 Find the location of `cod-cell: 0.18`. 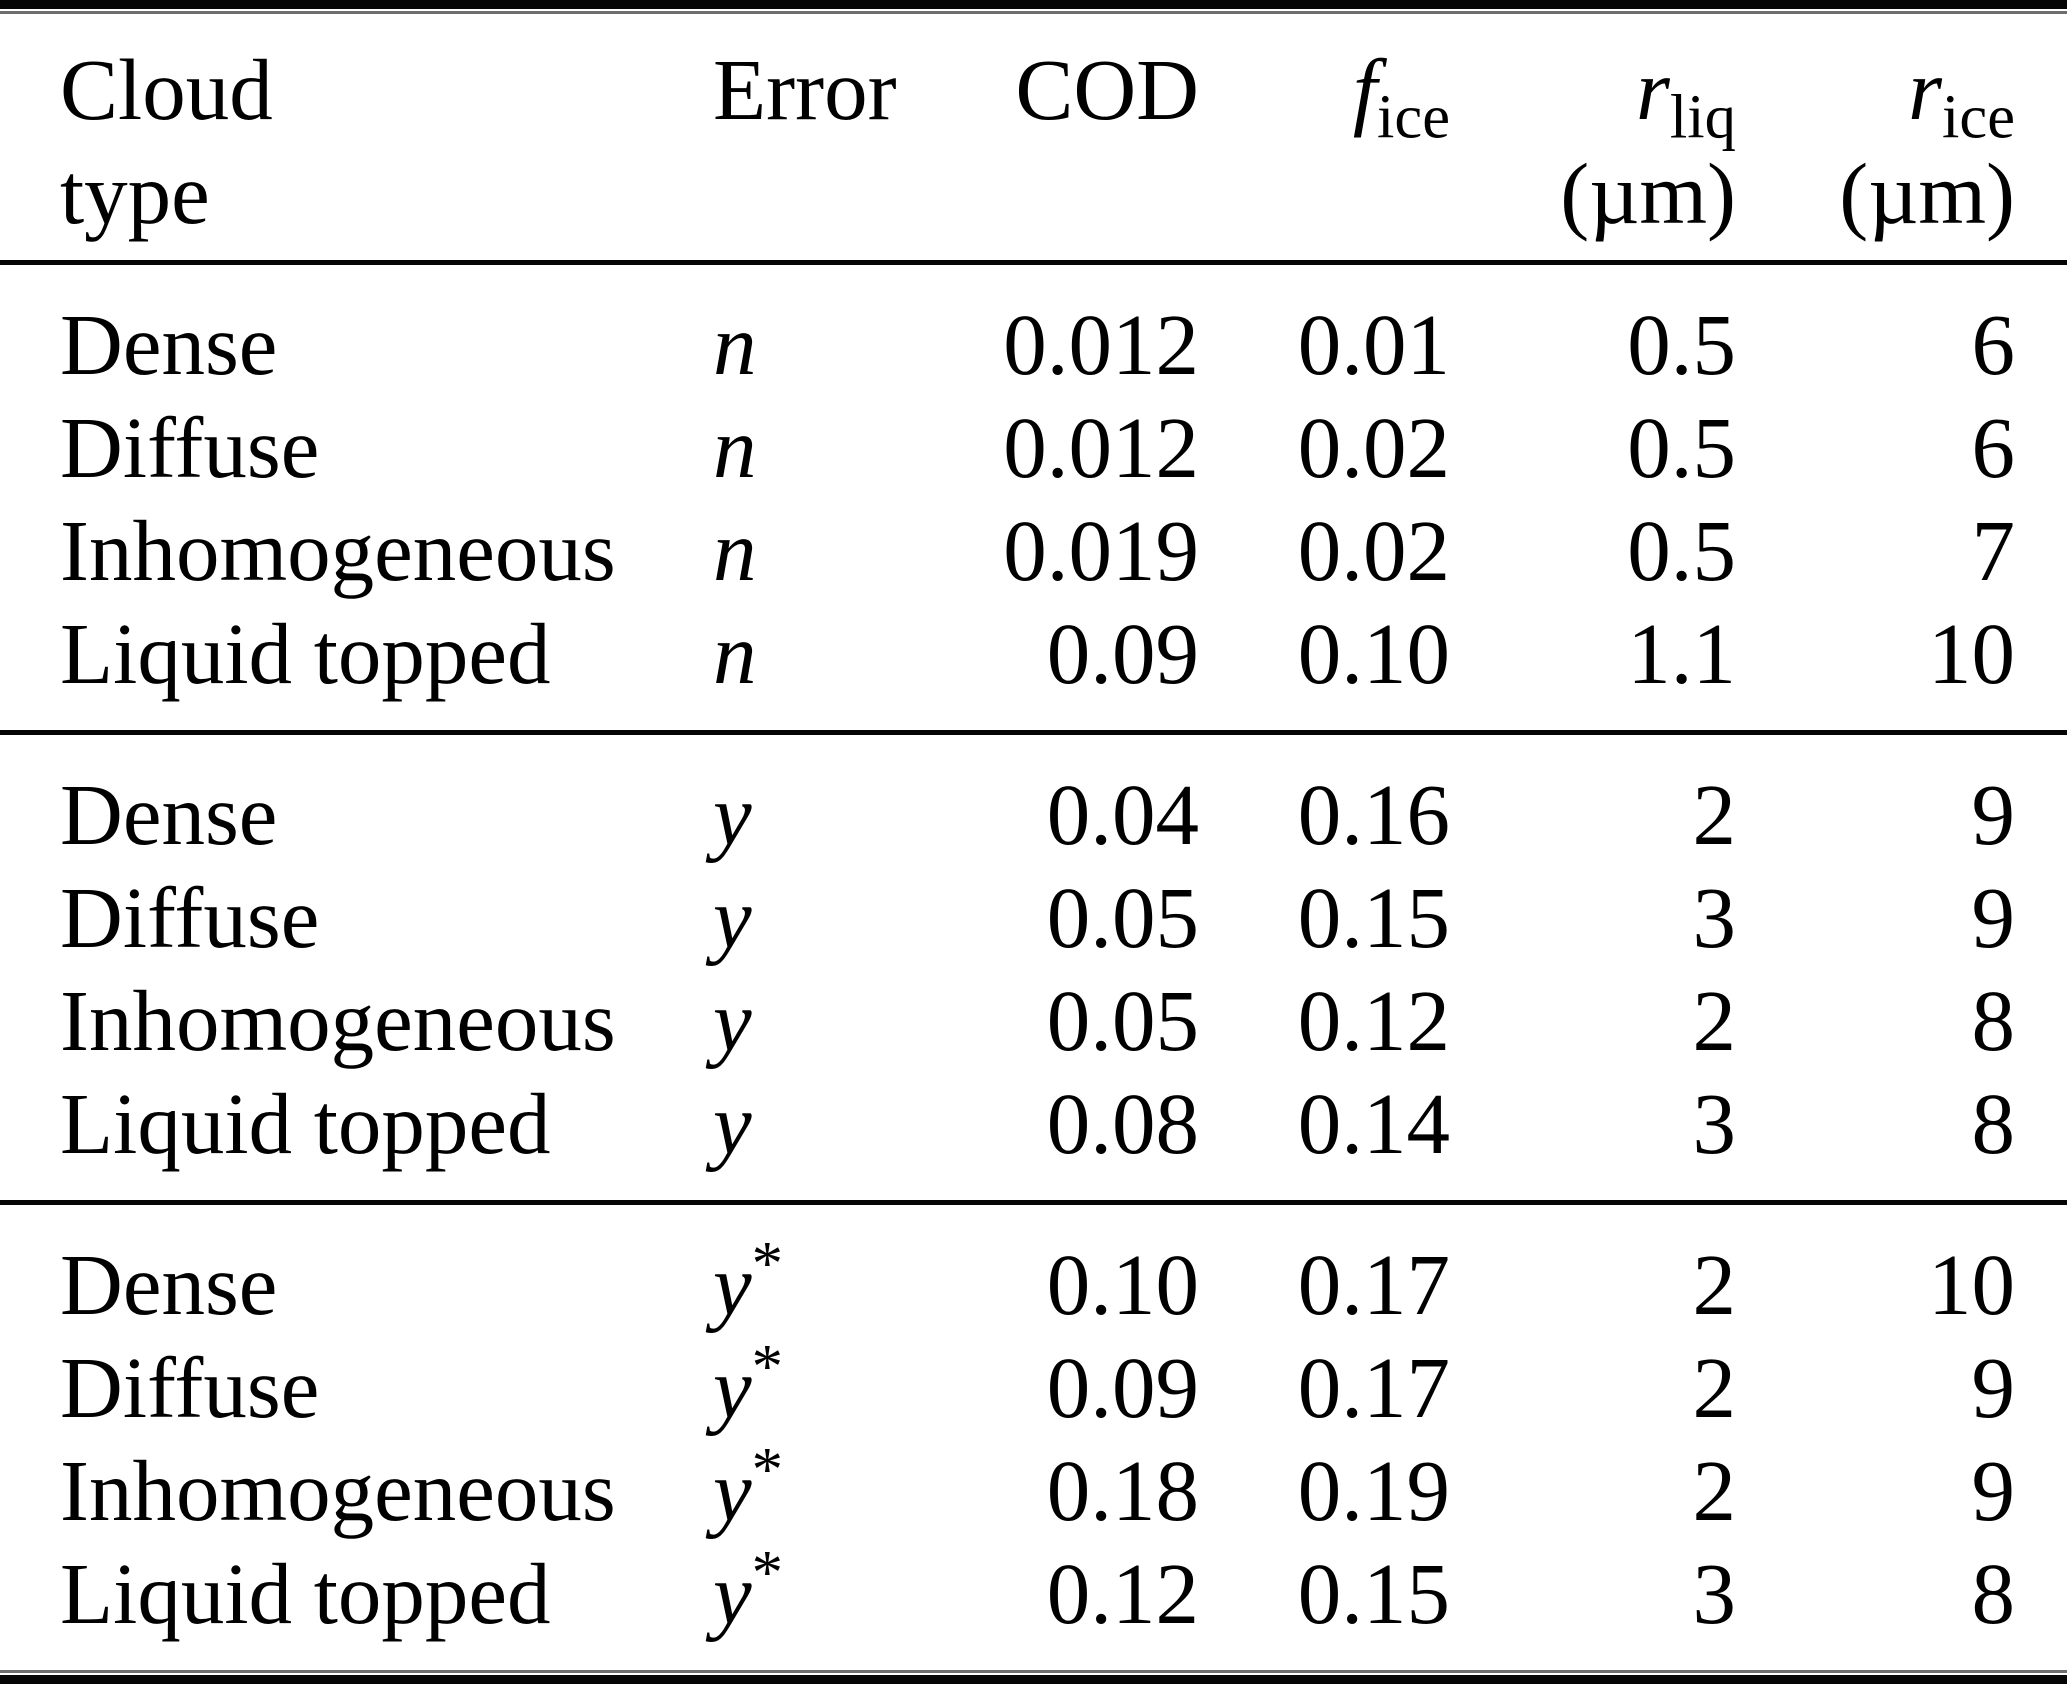

cod-cell: 0.18 is located at coordinates (1122, 1490).